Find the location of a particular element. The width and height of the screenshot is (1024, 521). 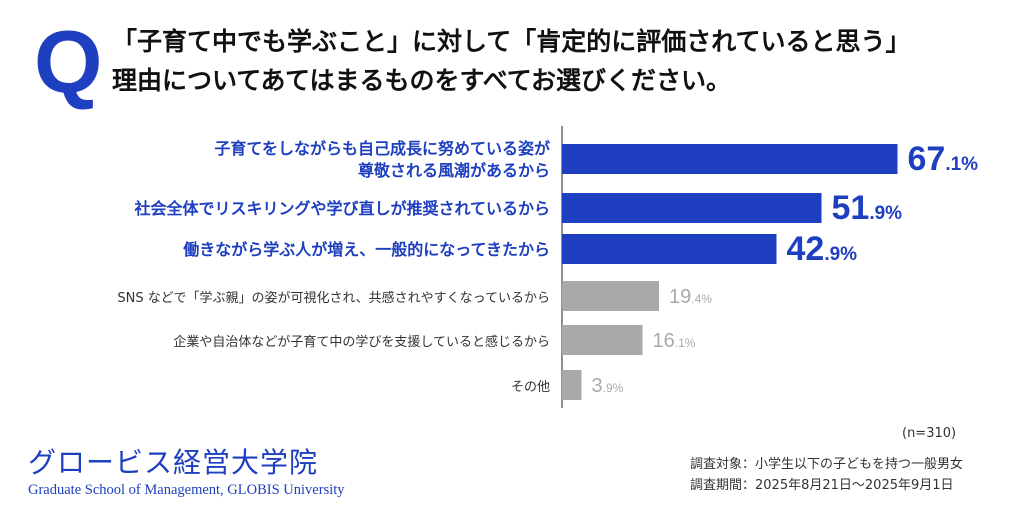

category-label-5: 企業や自治体などが子育て中の学びを支援していると感じるから is located at coordinates (361, 342).